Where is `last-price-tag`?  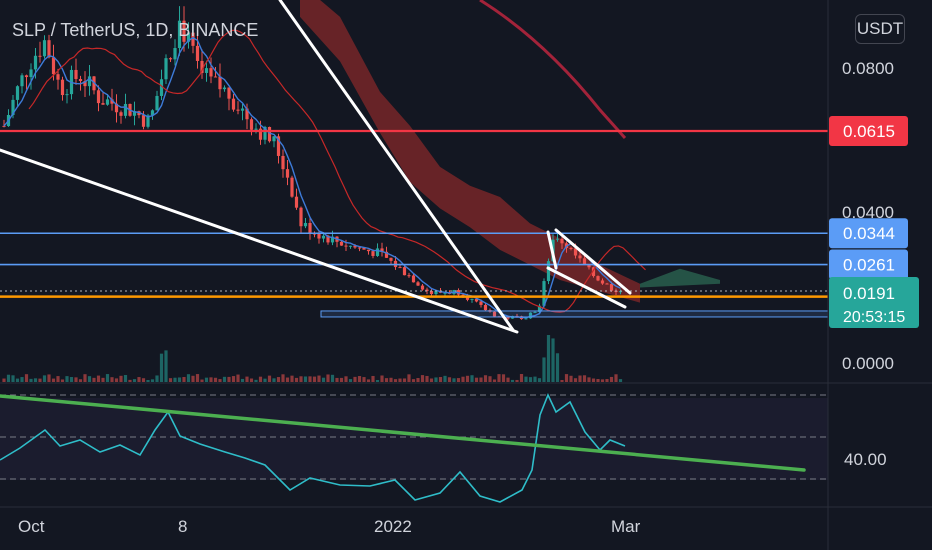 last-price-tag is located at coordinates (874, 302).